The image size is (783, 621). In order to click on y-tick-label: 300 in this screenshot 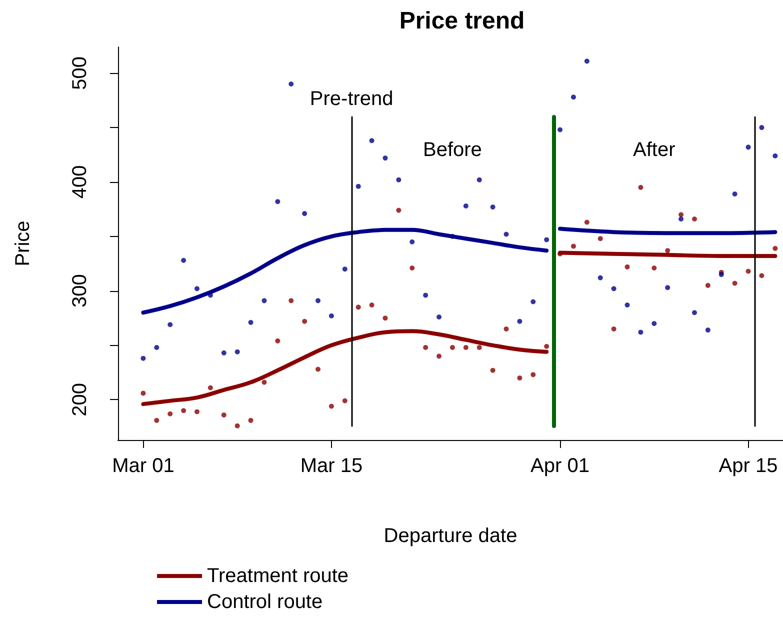, I will do `click(80, 291)`.